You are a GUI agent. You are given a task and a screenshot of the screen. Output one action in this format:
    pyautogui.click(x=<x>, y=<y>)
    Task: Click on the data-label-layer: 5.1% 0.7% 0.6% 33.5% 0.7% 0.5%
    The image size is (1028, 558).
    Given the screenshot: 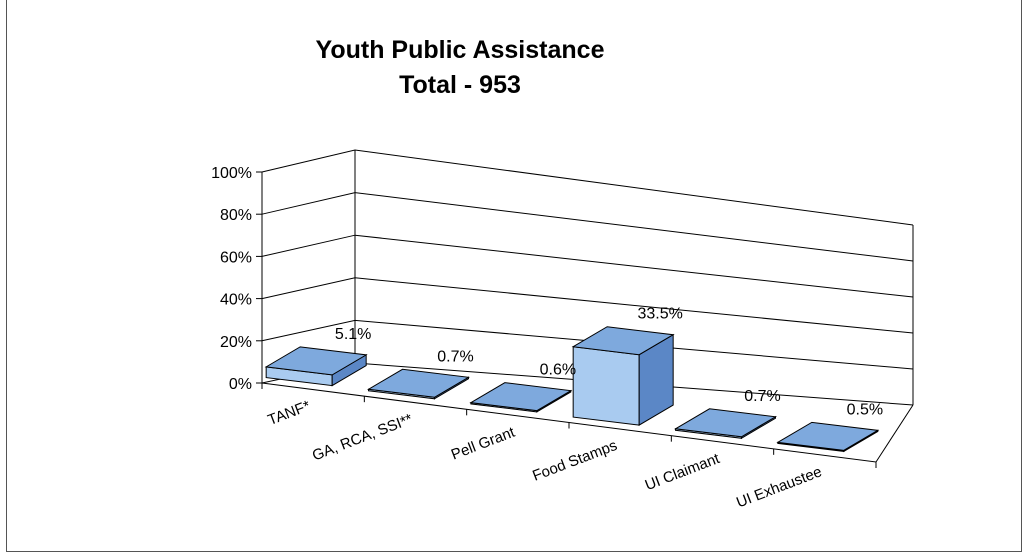 What is the action you would take?
    pyautogui.click(x=609, y=362)
    